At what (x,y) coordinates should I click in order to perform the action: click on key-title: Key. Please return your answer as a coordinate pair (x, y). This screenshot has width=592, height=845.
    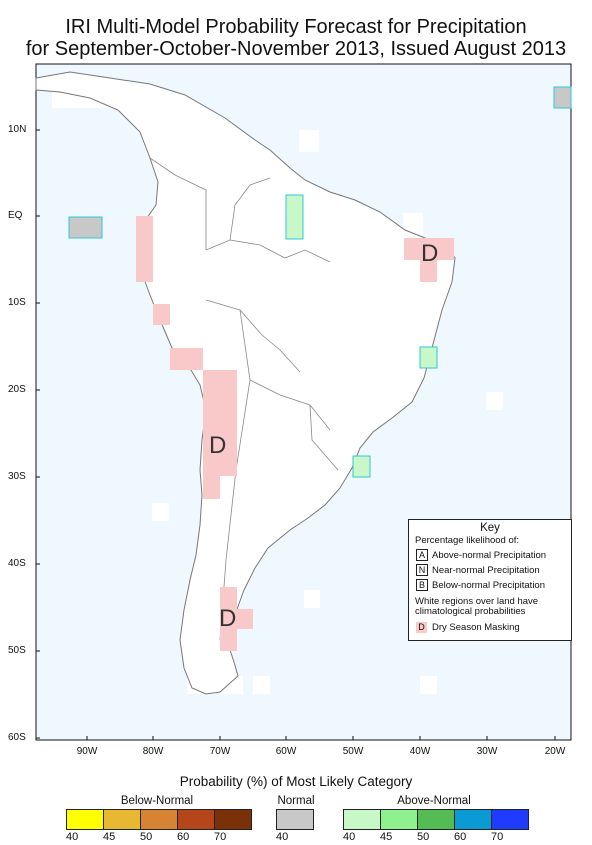
    Looking at the image, I should click on (490, 528).